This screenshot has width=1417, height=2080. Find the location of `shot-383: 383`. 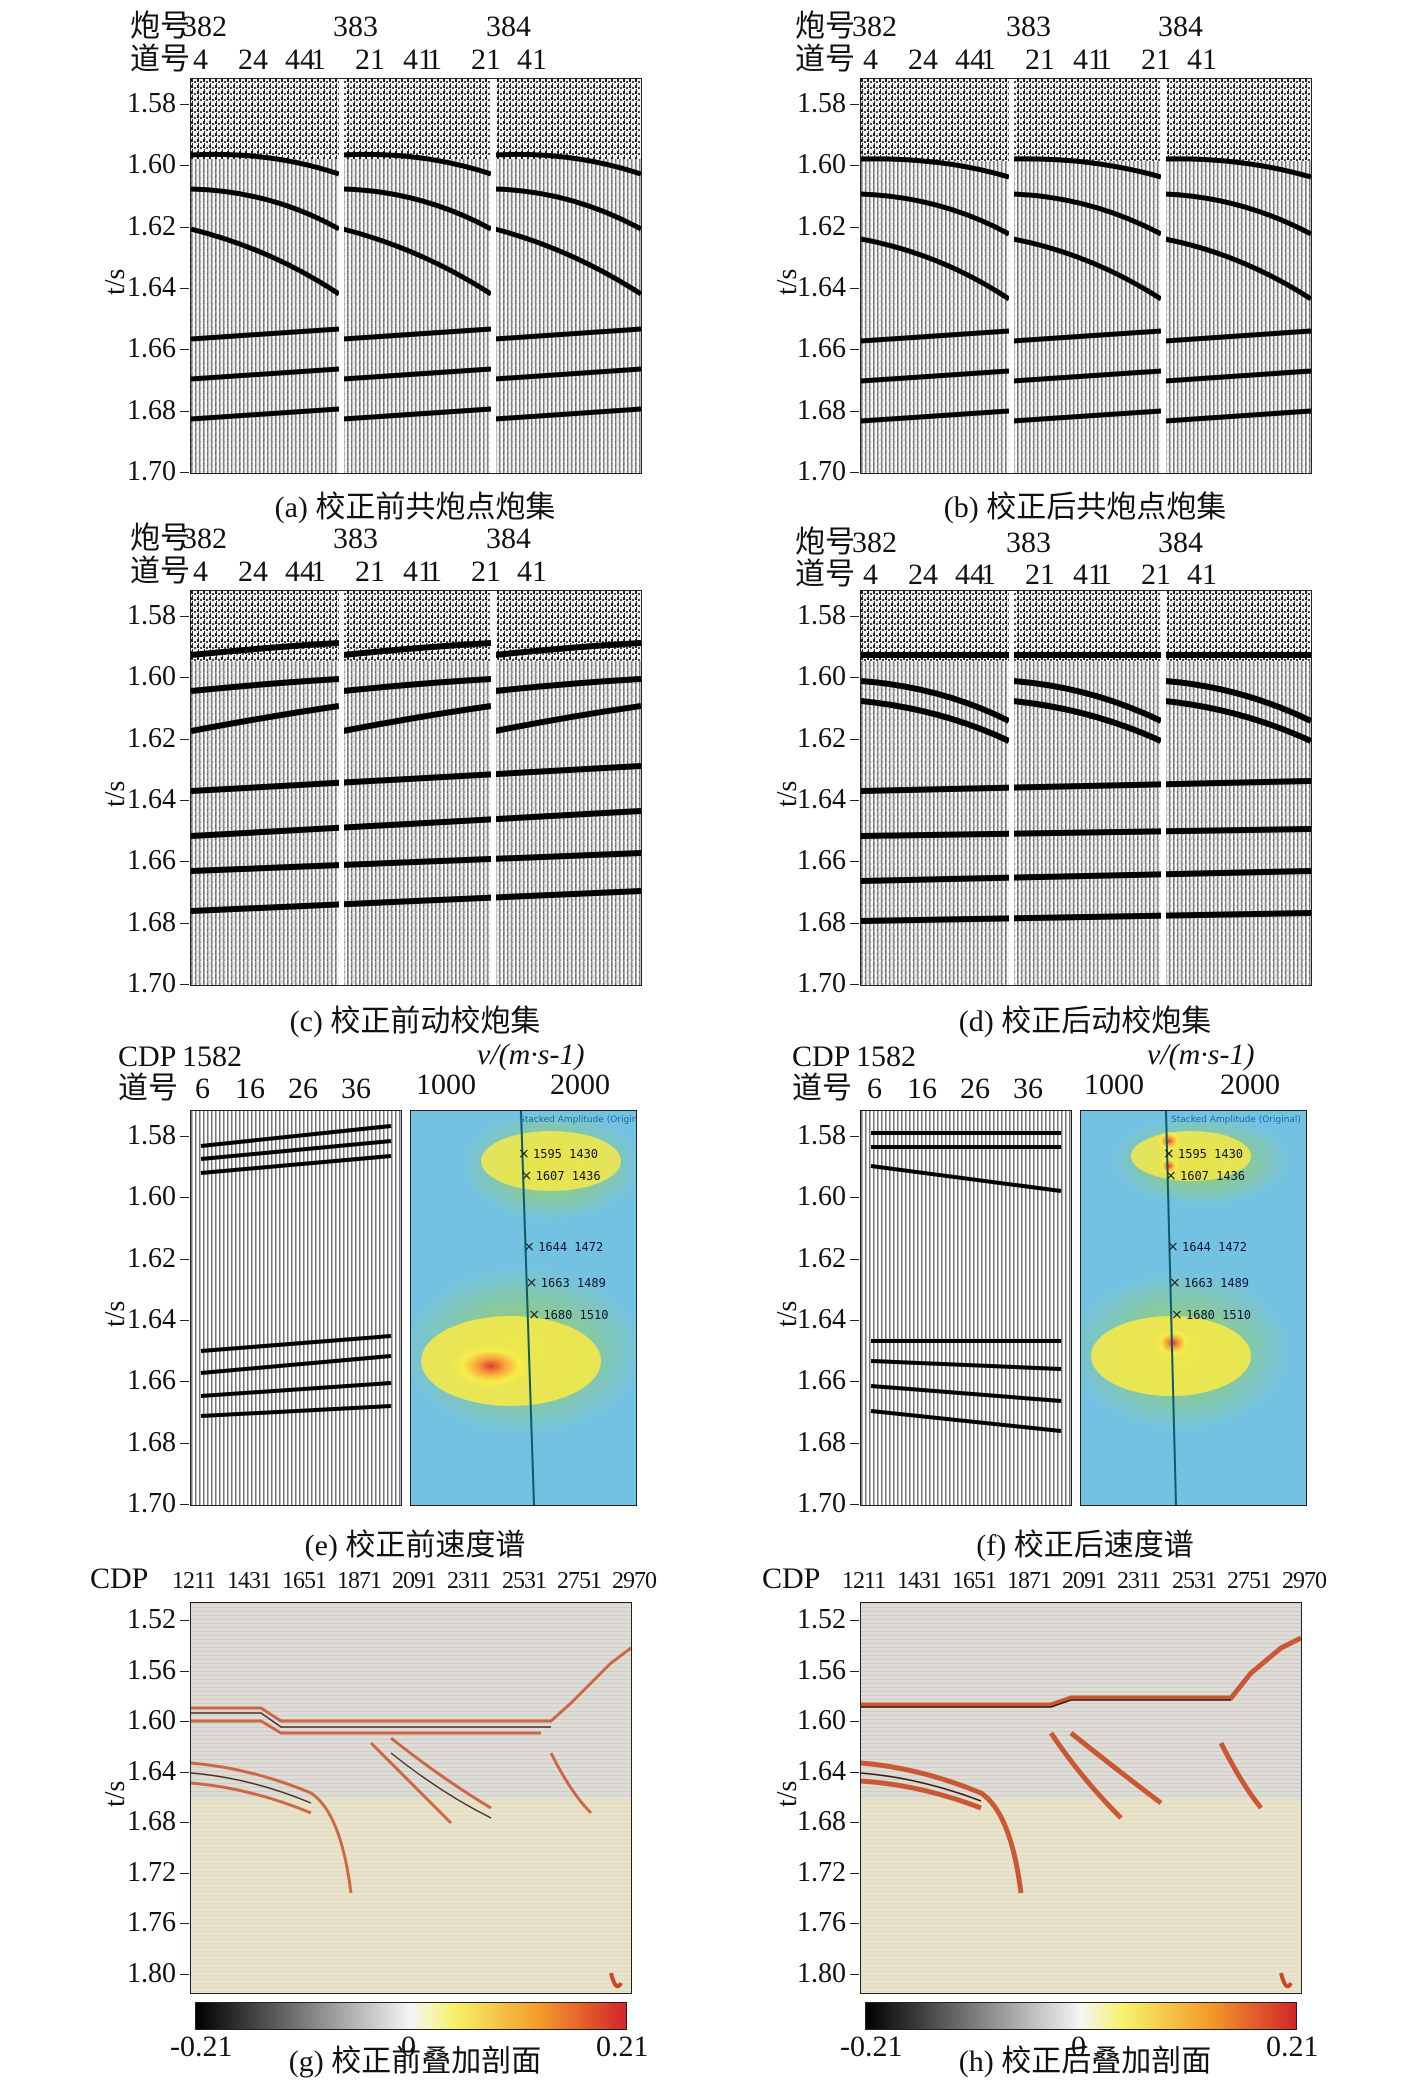

shot-383: 383 is located at coordinates (1028, 26).